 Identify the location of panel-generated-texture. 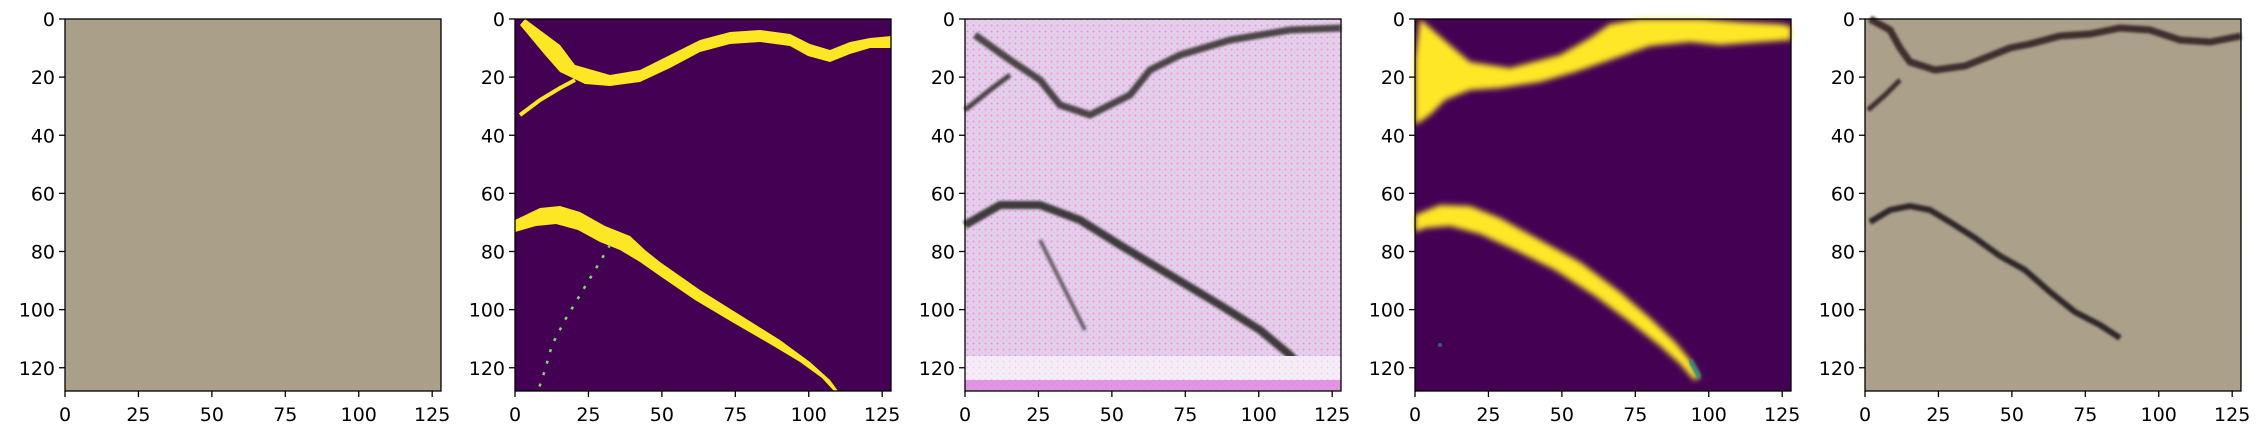
(1152, 205).